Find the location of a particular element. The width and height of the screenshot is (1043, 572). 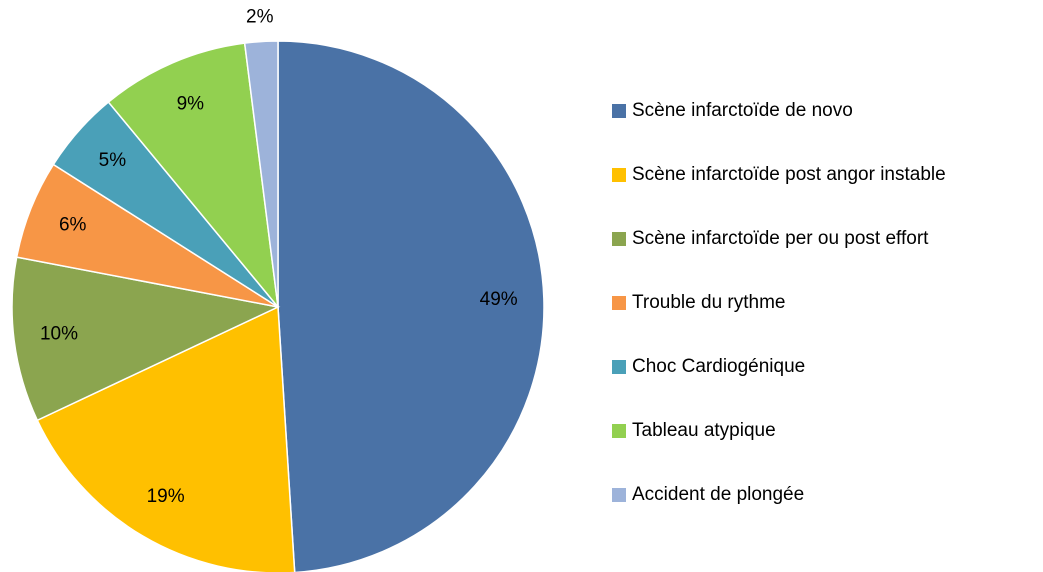

data-label: 19% is located at coordinates (166, 496).